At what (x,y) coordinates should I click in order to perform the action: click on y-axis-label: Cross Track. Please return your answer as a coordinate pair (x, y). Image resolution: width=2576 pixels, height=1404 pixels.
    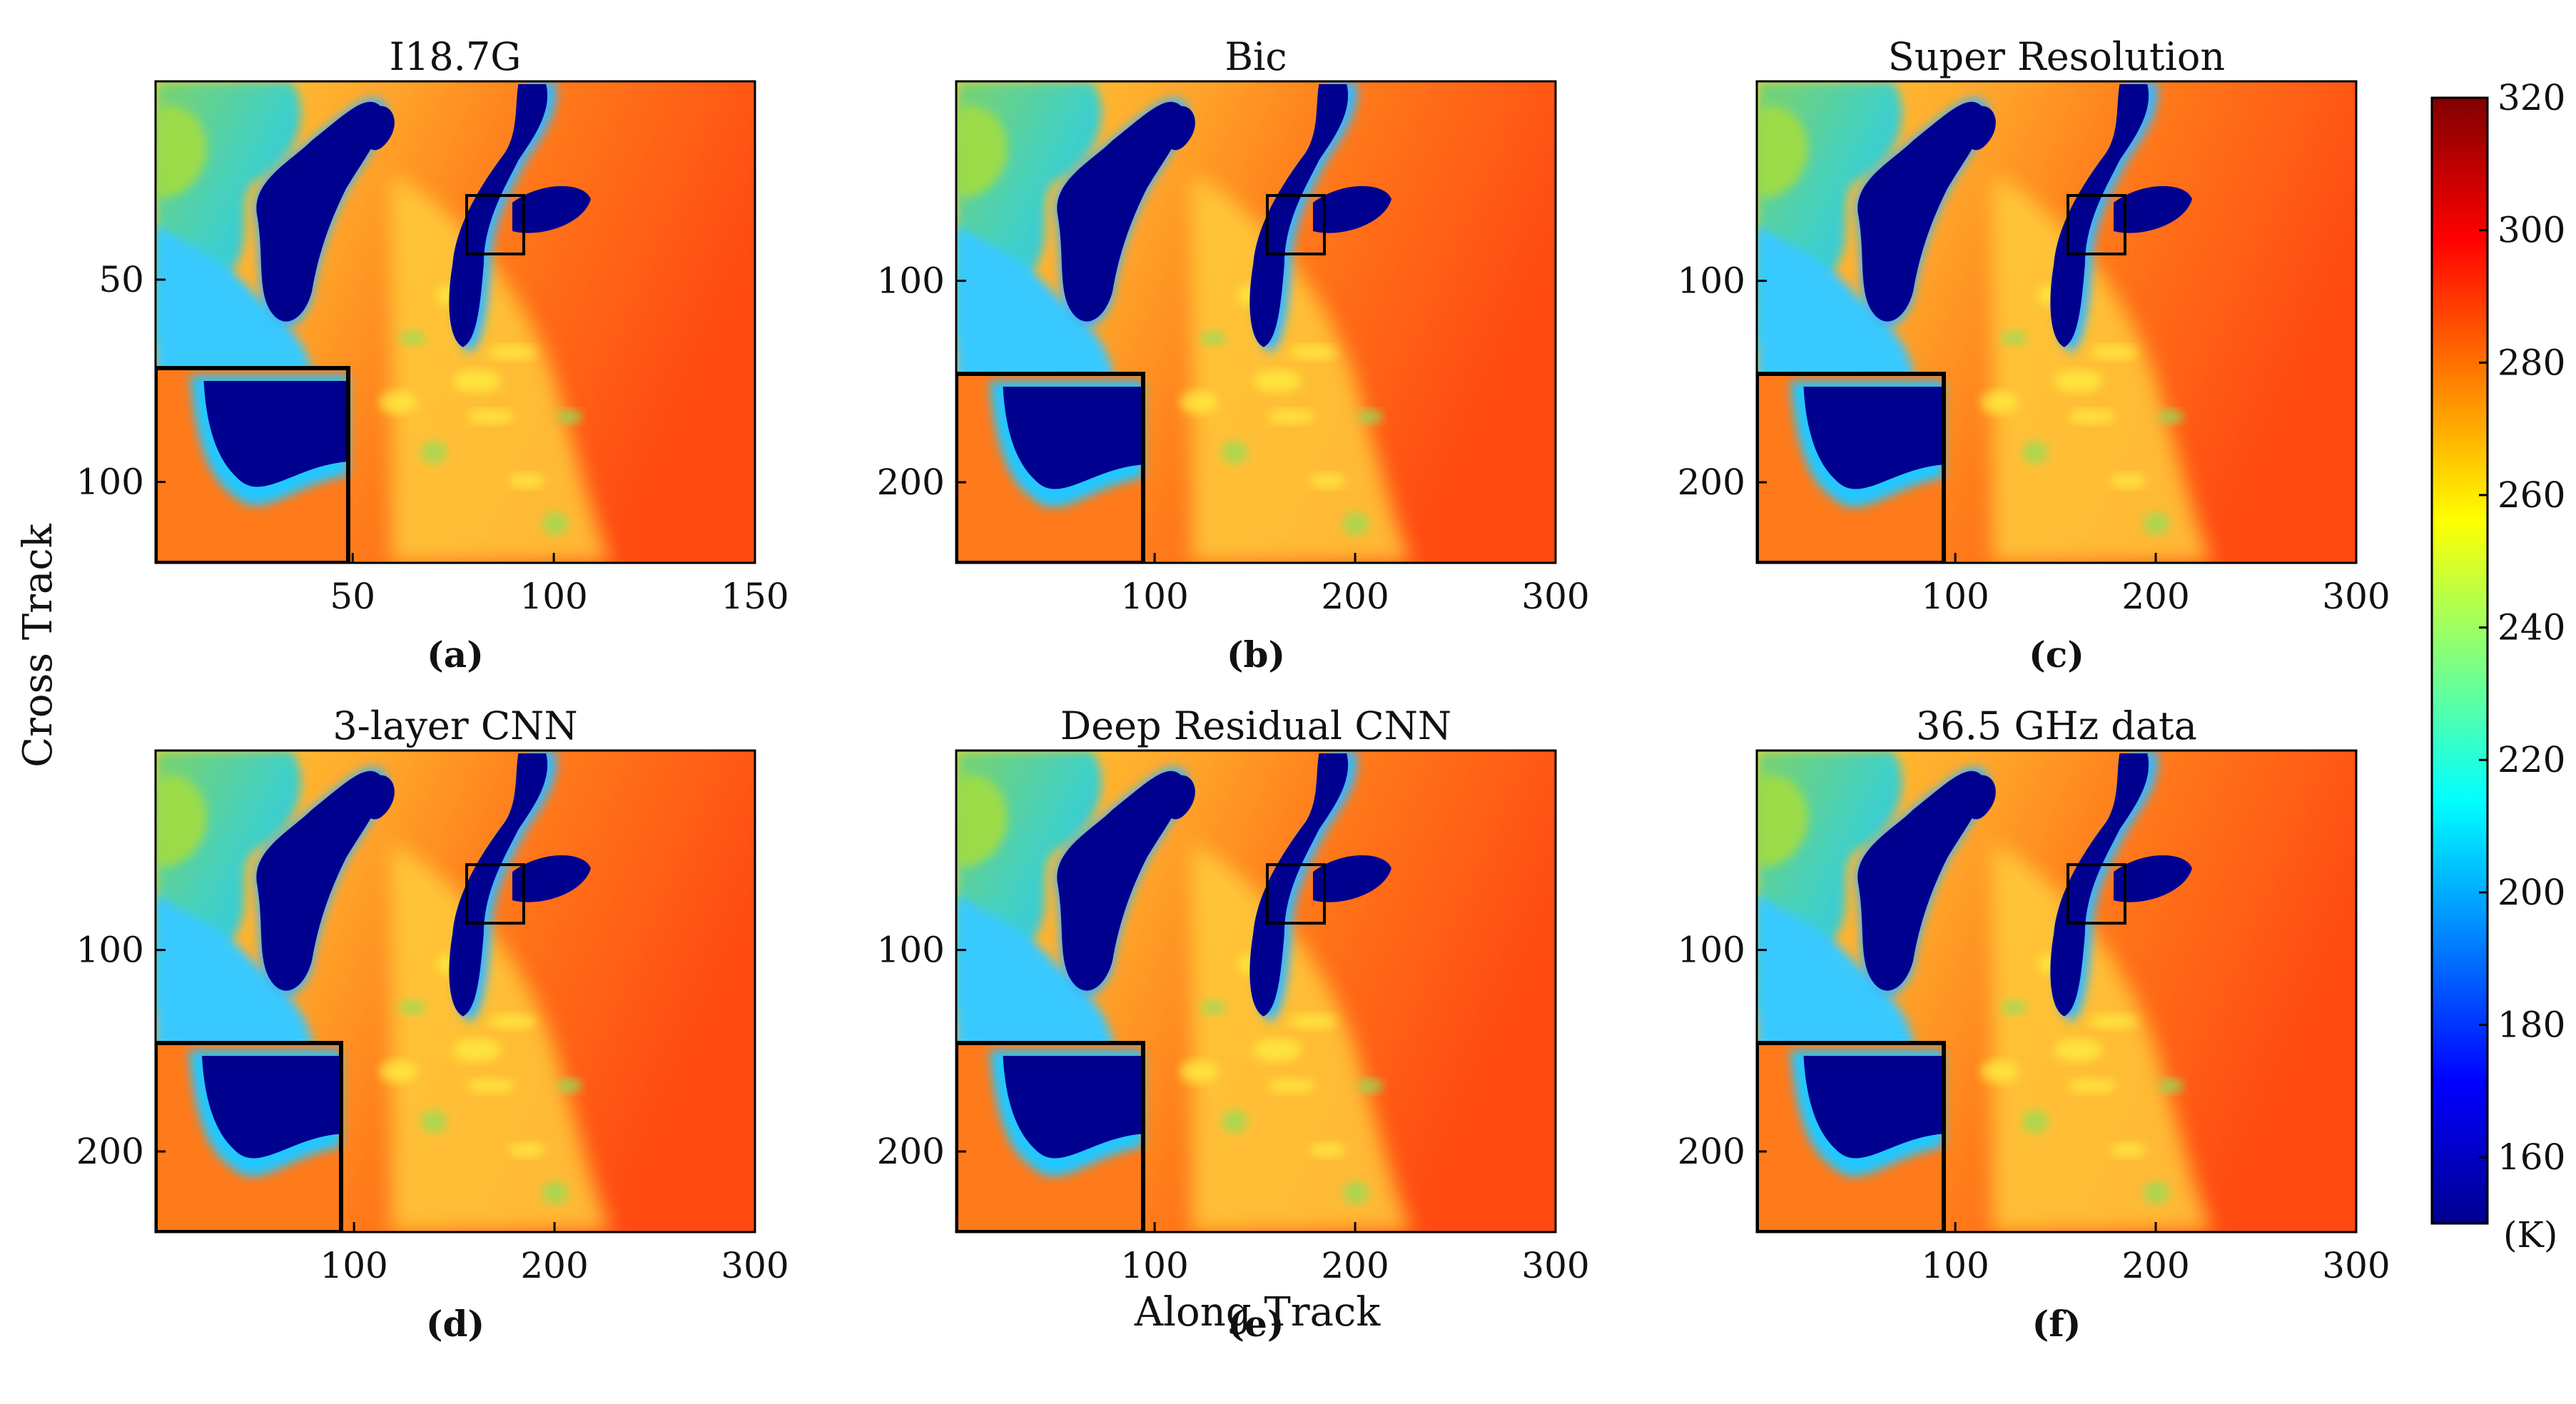
    Looking at the image, I should click on (38, 645).